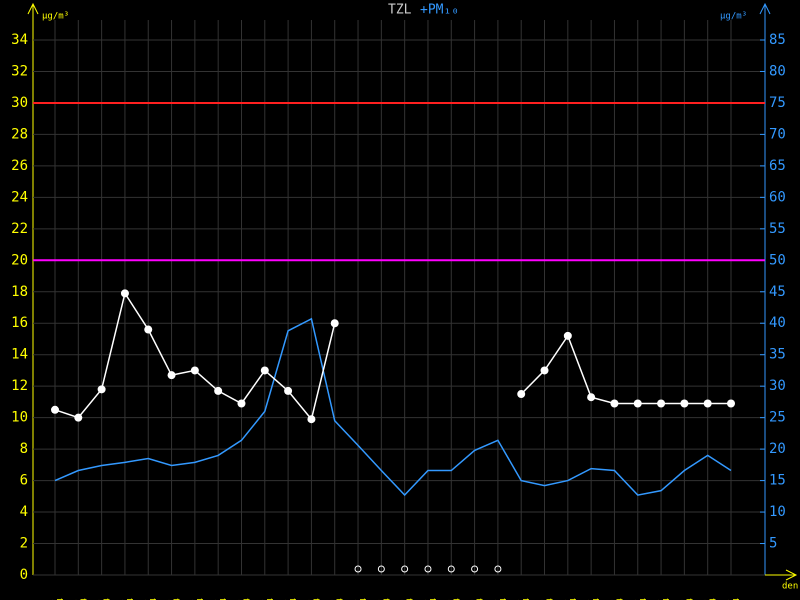 The image size is (800, 600). Describe the element at coordinates (19, 229) in the screenshot. I see `y-tick-label: 22` at that location.